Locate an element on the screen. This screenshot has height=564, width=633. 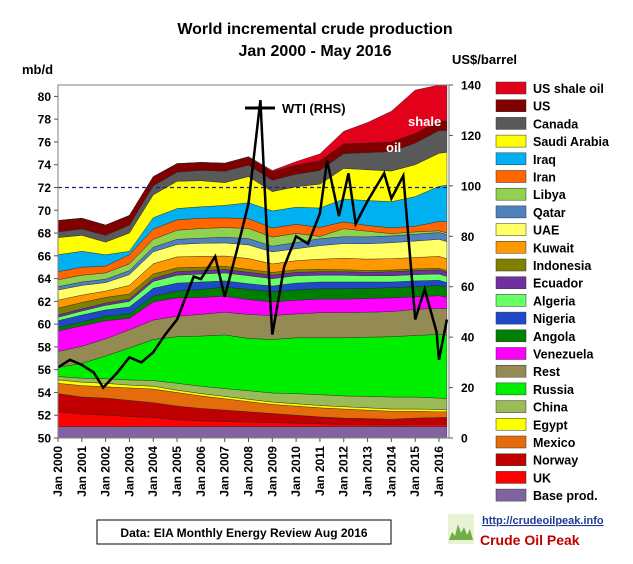
legend-swatch-angola is located at coordinates (511, 336).